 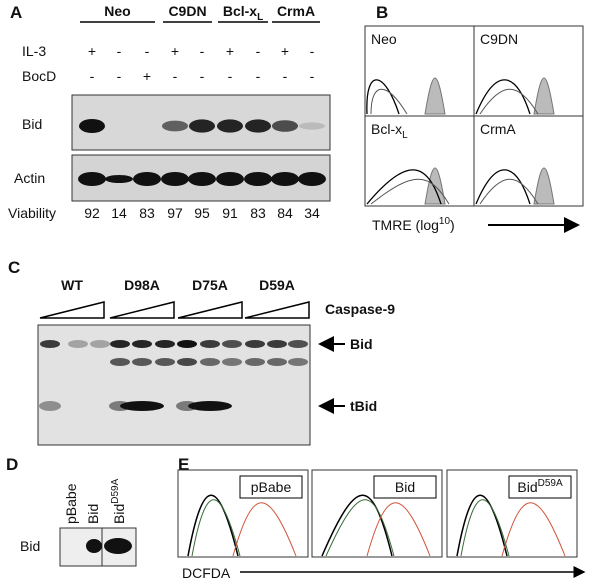 I want to click on group-label: D59A, so click(x=277, y=285).